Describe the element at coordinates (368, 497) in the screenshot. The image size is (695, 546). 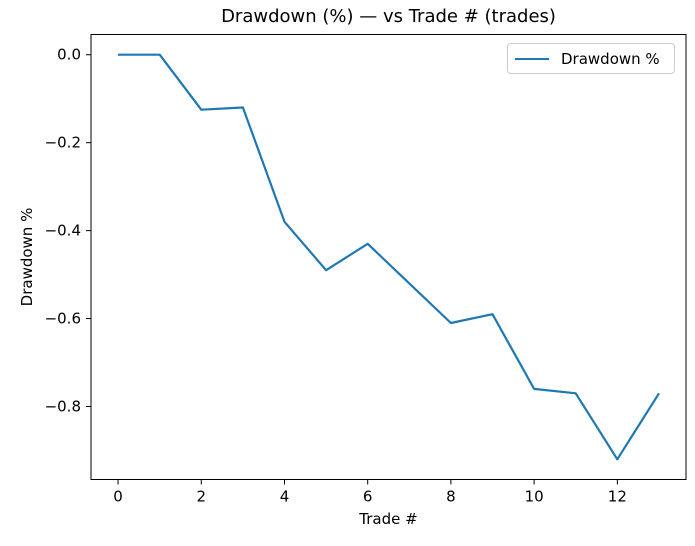
I see `x-tick-label: 6` at that location.